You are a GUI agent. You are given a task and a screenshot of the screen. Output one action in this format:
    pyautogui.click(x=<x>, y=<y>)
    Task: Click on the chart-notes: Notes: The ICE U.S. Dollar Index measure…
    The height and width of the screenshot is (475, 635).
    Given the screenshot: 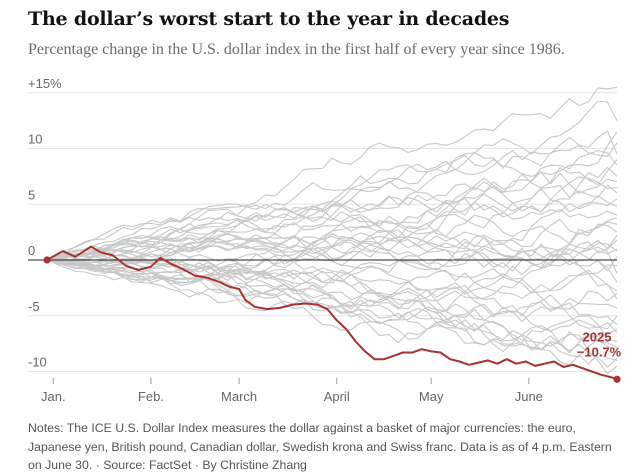 What is the action you would take?
    pyautogui.click(x=328, y=447)
    